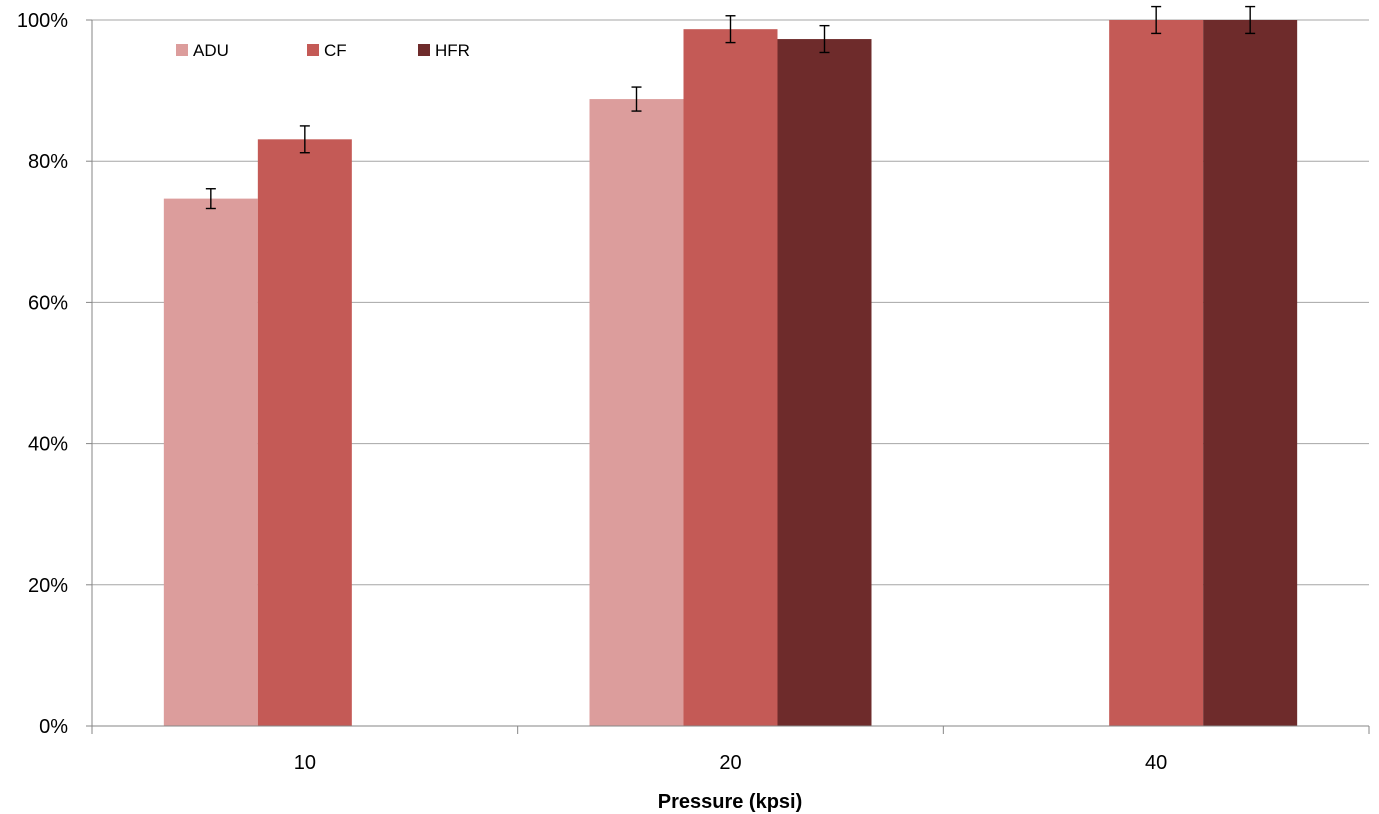 Image resolution: width=1379 pixels, height=814 pixels. Describe the element at coordinates (730, 763) in the screenshot. I see `x-tick-label: 20` at that location.